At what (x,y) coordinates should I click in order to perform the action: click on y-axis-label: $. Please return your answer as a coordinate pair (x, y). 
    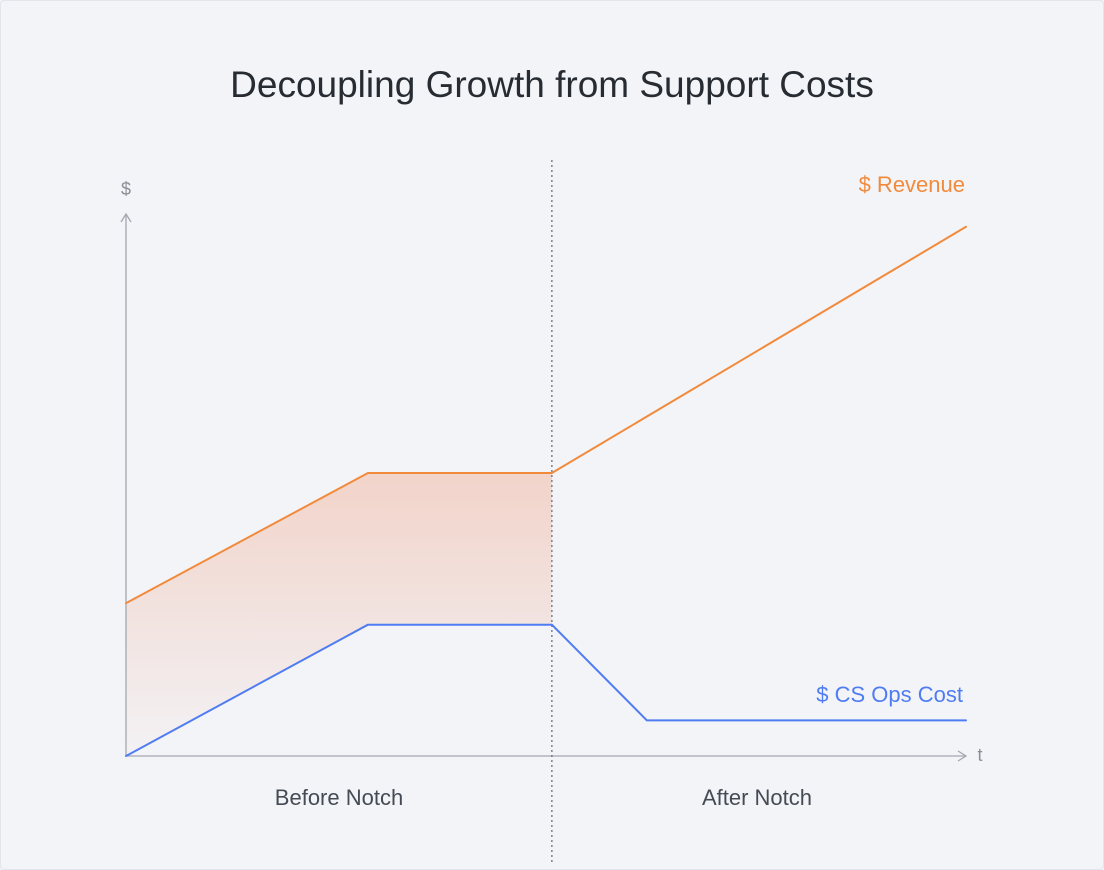
    Looking at the image, I should click on (126, 189).